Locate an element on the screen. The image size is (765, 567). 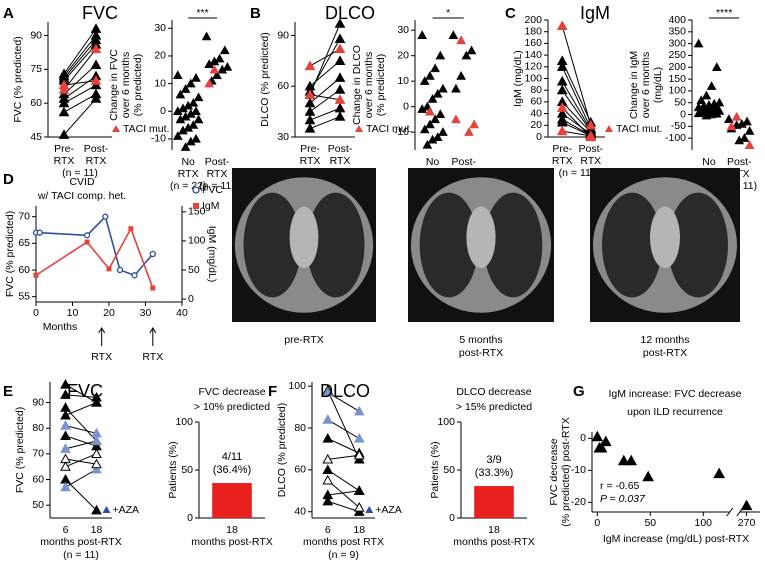
tick-label: 40 is located at coordinates (300, 512).